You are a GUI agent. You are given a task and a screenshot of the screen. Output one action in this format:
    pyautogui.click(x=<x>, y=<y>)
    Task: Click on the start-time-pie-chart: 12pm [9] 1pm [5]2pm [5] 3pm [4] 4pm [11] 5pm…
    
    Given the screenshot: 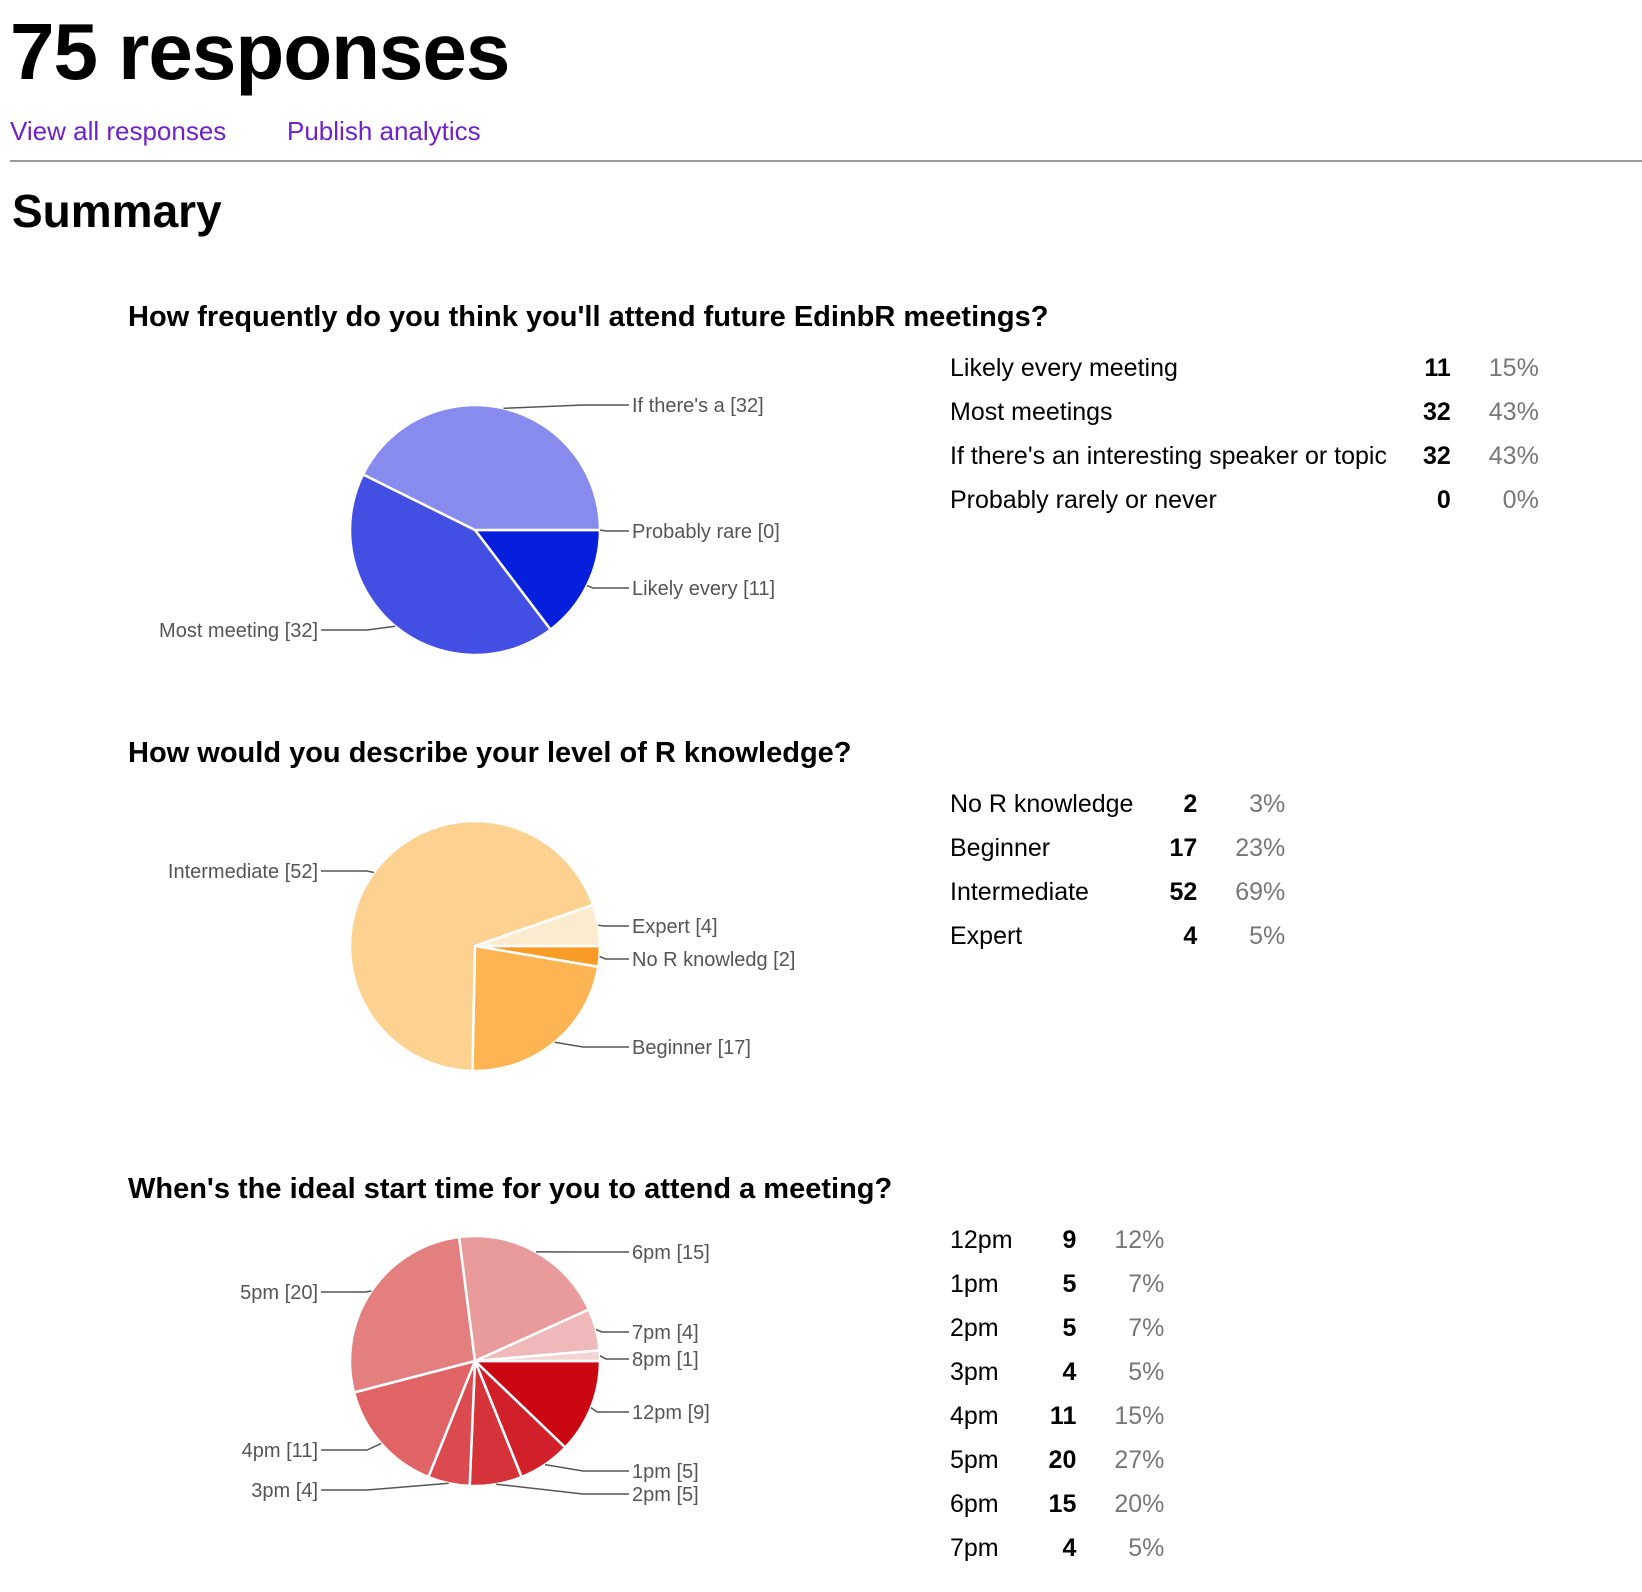 What is the action you would take?
    pyautogui.click(x=488, y=1377)
    